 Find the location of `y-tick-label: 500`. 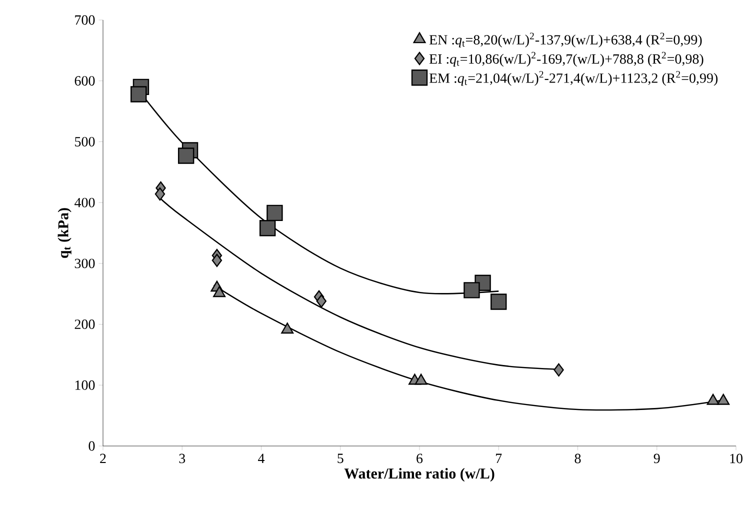

y-tick-label: 500 is located at coordinates (85, 141).